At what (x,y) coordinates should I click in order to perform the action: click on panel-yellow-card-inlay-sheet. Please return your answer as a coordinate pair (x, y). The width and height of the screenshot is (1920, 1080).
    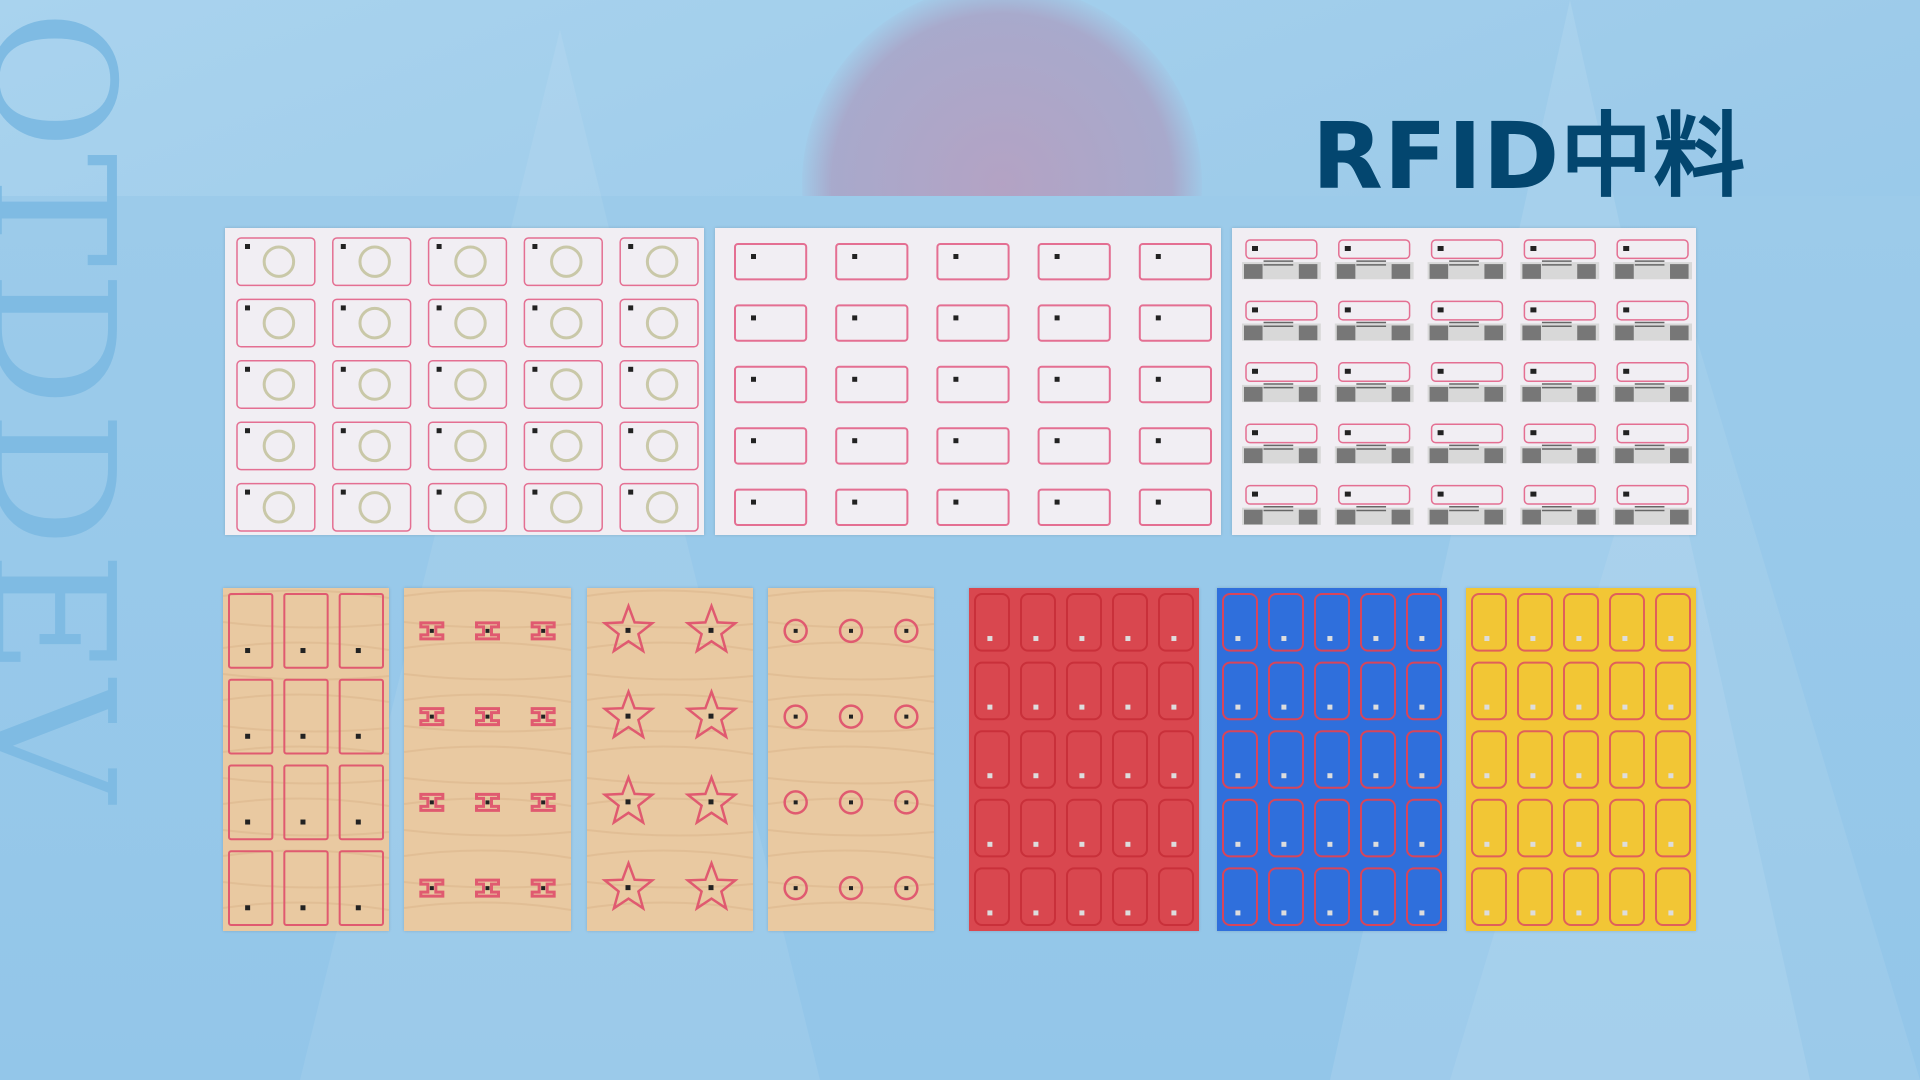
    Looking at the image, I should click on (1581, 759).